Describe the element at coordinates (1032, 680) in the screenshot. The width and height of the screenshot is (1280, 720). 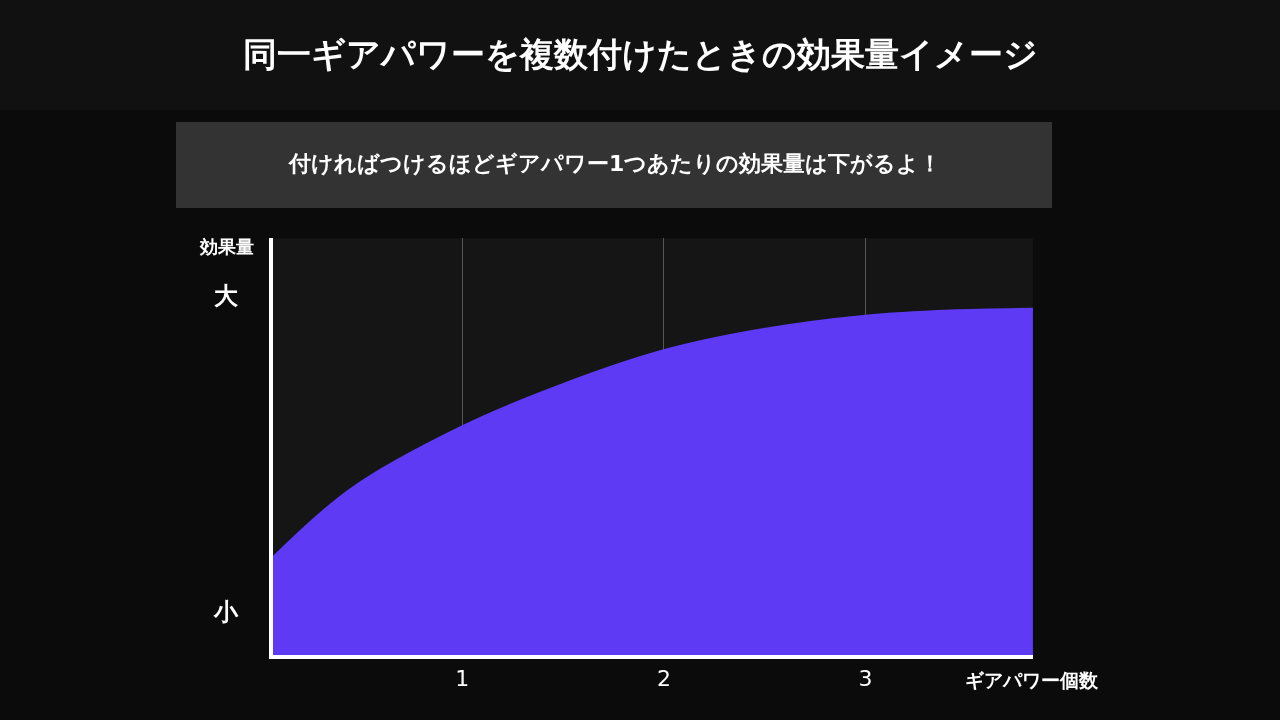
I see `x-axis-title: ギアパワー個数` at that location.